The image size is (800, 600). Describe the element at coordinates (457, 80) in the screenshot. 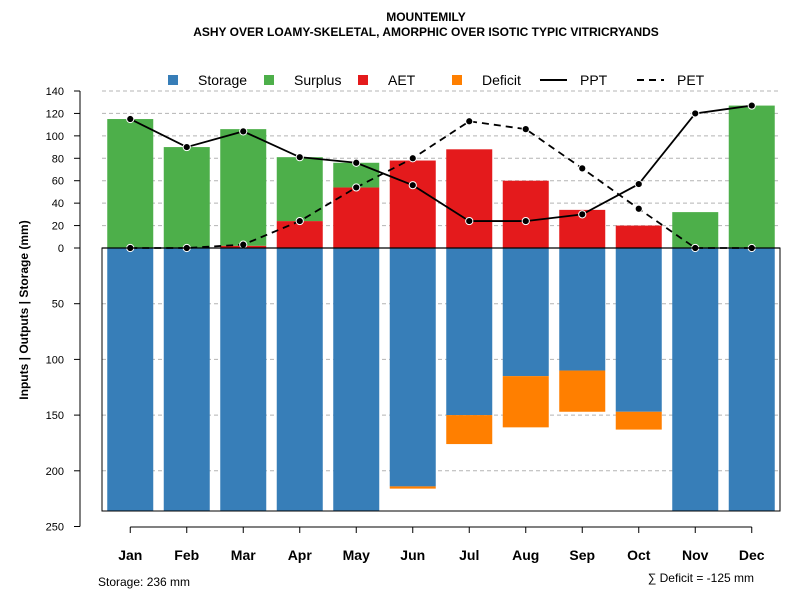

I see `legend-swatch-deficit` at that location.